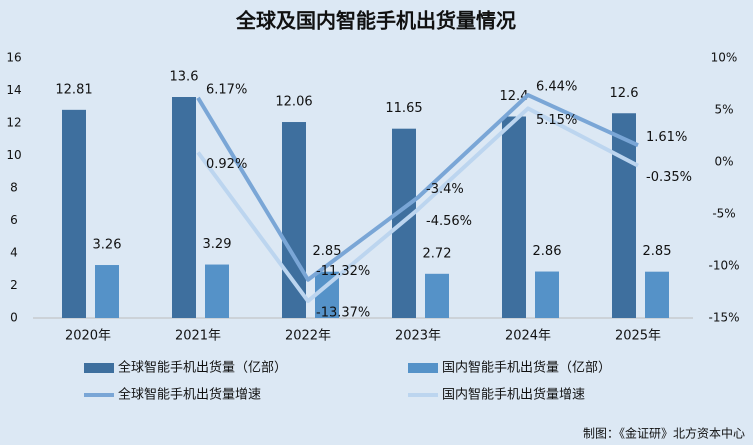 The width and height of the screenshot is (753, 445). What do you see at coordinates (528, 336) in the screenshot?
I see `x-tick-label: 2024年` at bounding box center [528, 336].